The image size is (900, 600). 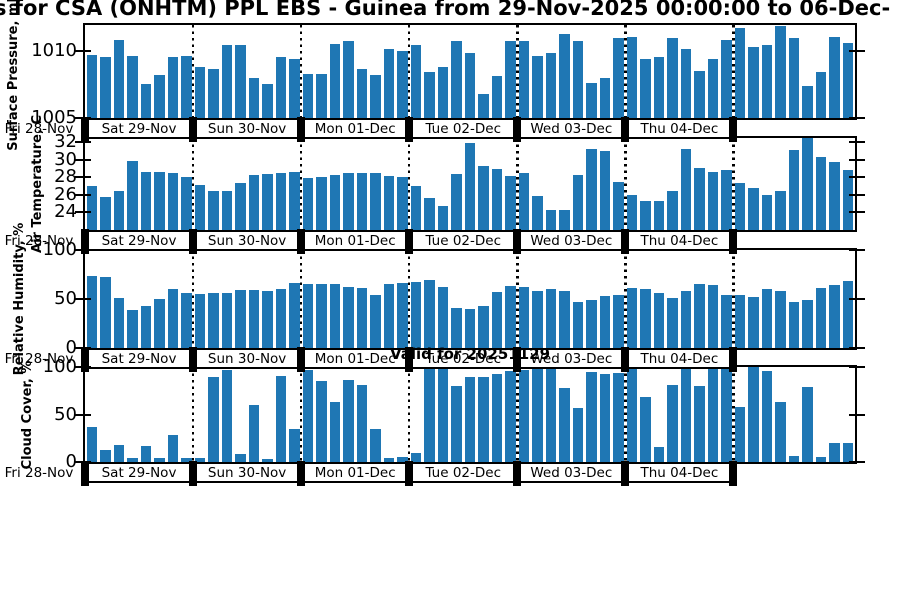 What do you see at coordinates (571, 241) in the screenshot?
I see `day-label: Wed 03-Dec` at bounding box center [571, 241].